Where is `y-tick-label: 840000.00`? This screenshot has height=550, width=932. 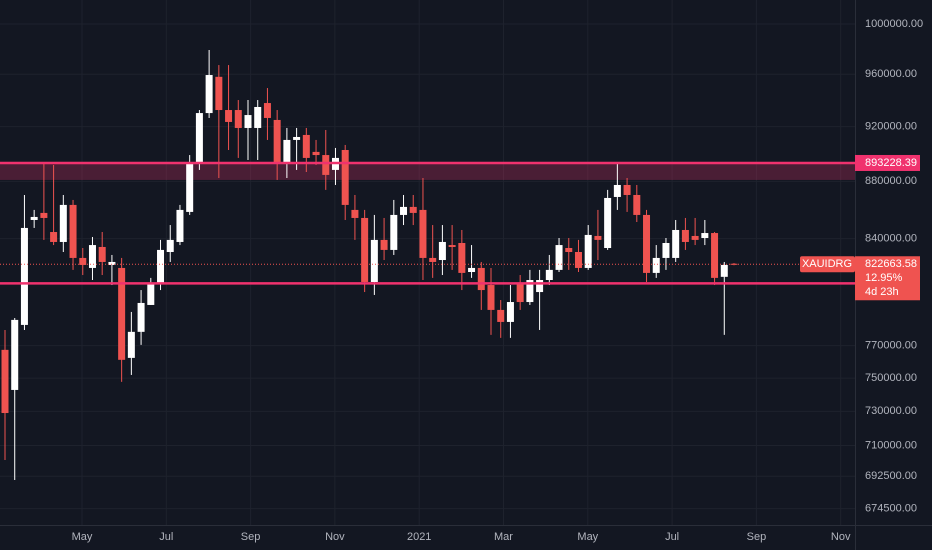 y-tick-label: 840000.00 is located at coordinates (891, 238).